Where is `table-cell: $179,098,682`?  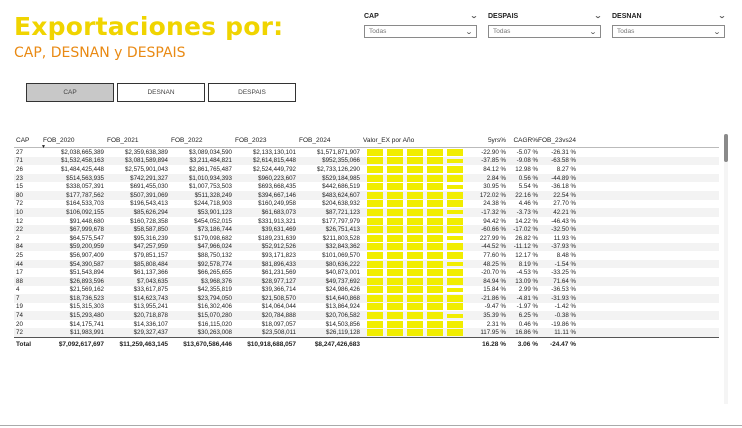
table-cell: $179,098,682 is located at coordinates (213, 238).